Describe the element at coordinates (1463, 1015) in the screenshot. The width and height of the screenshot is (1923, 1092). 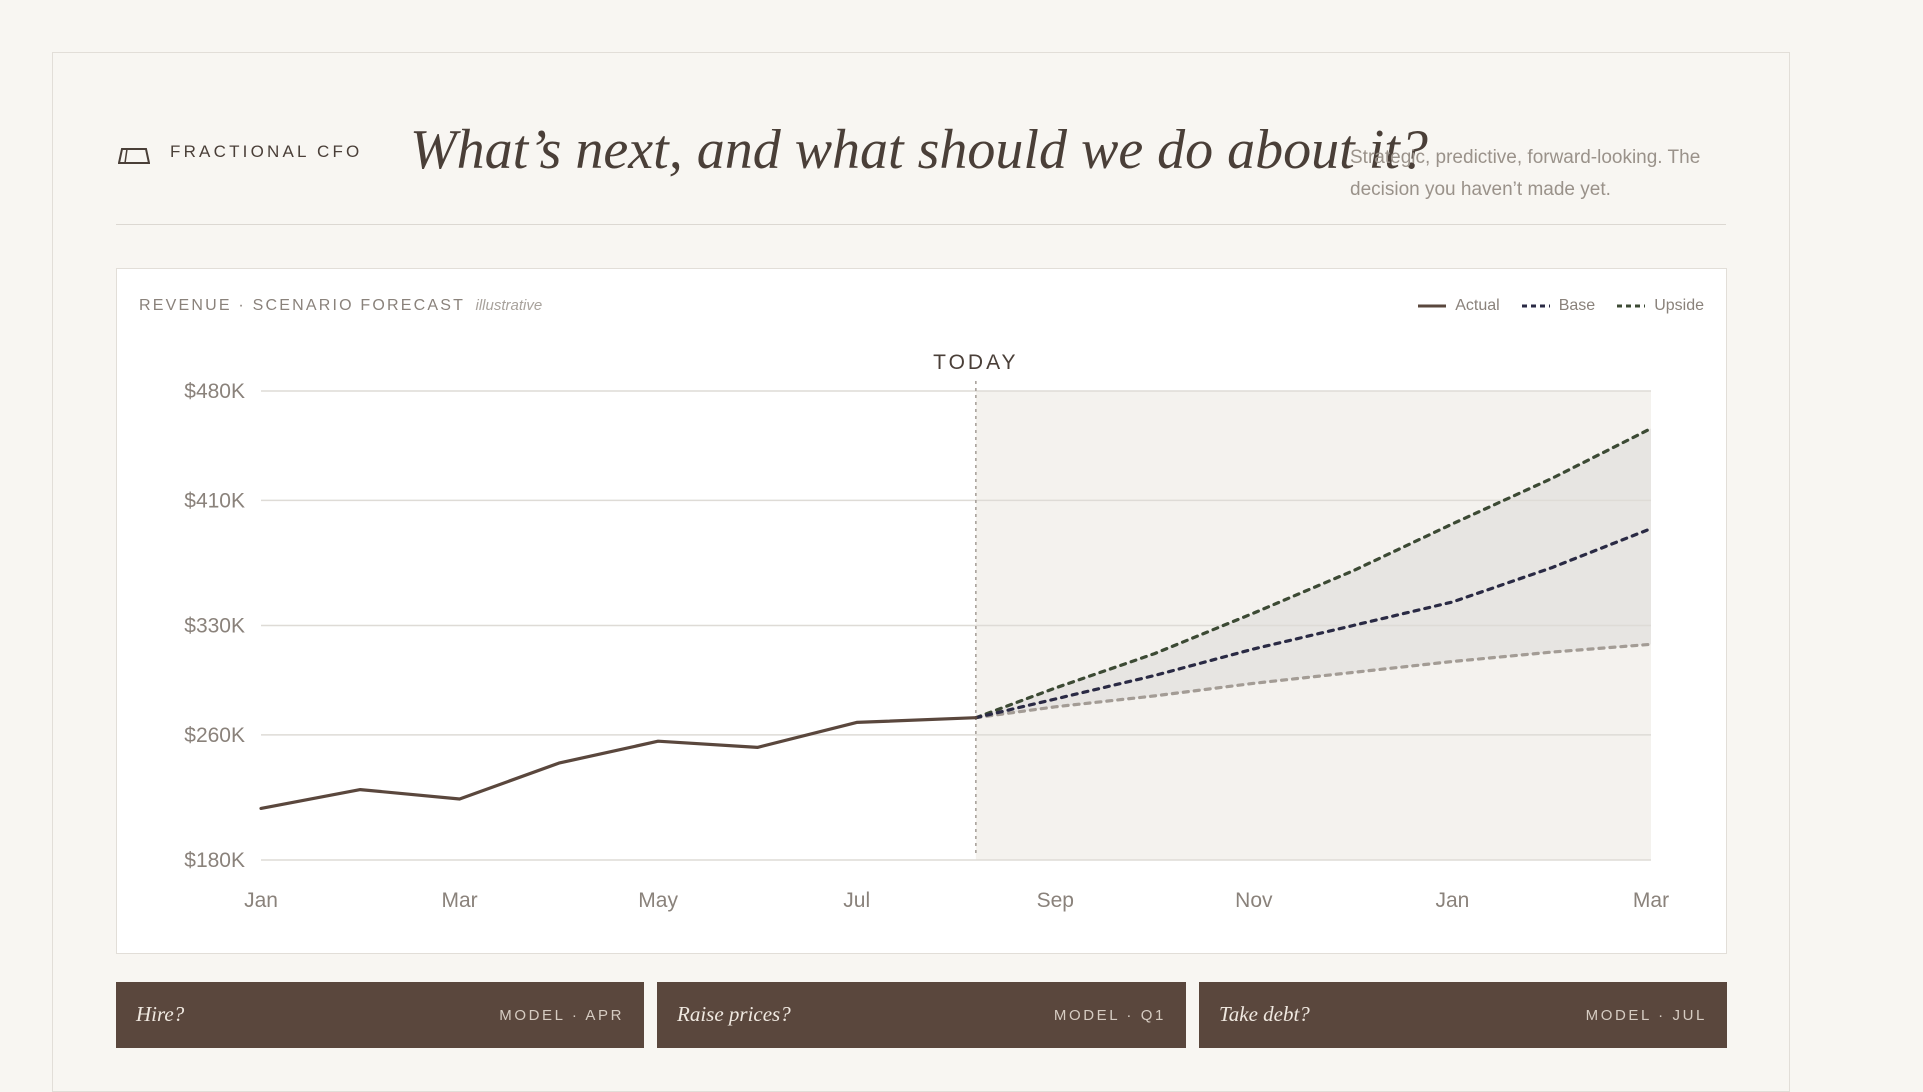
I see `action-take-debt-button: Take debt? MODEL · JUL` at that location.